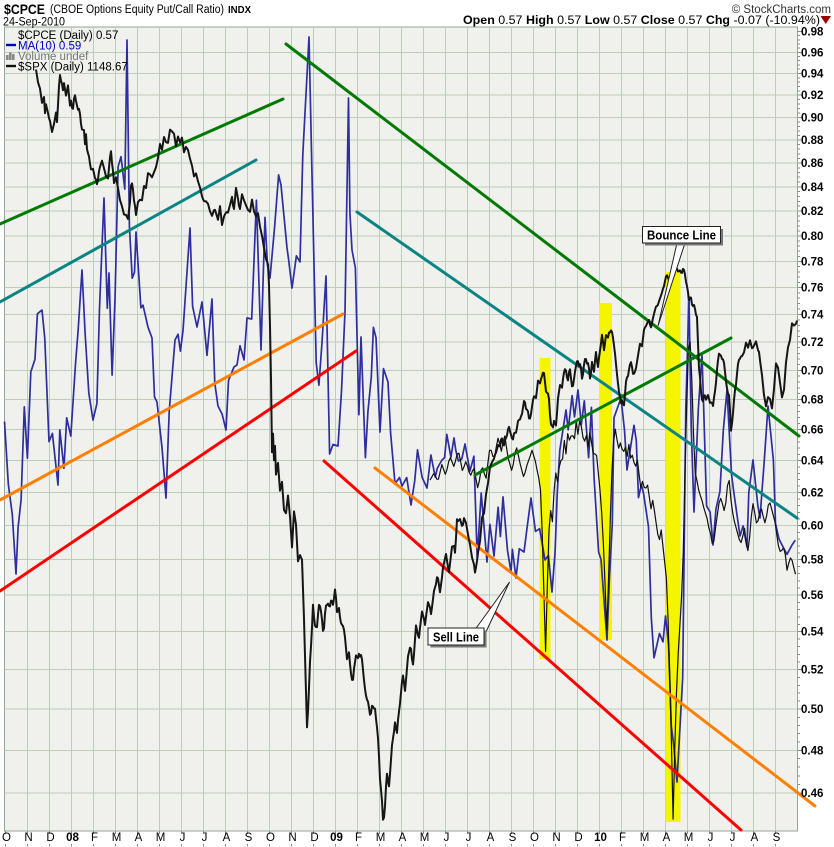  What do you see at coordinates (812, 289) in the screenshot?
I see `svg-text: 0.76` at bounding box center [812, 289].